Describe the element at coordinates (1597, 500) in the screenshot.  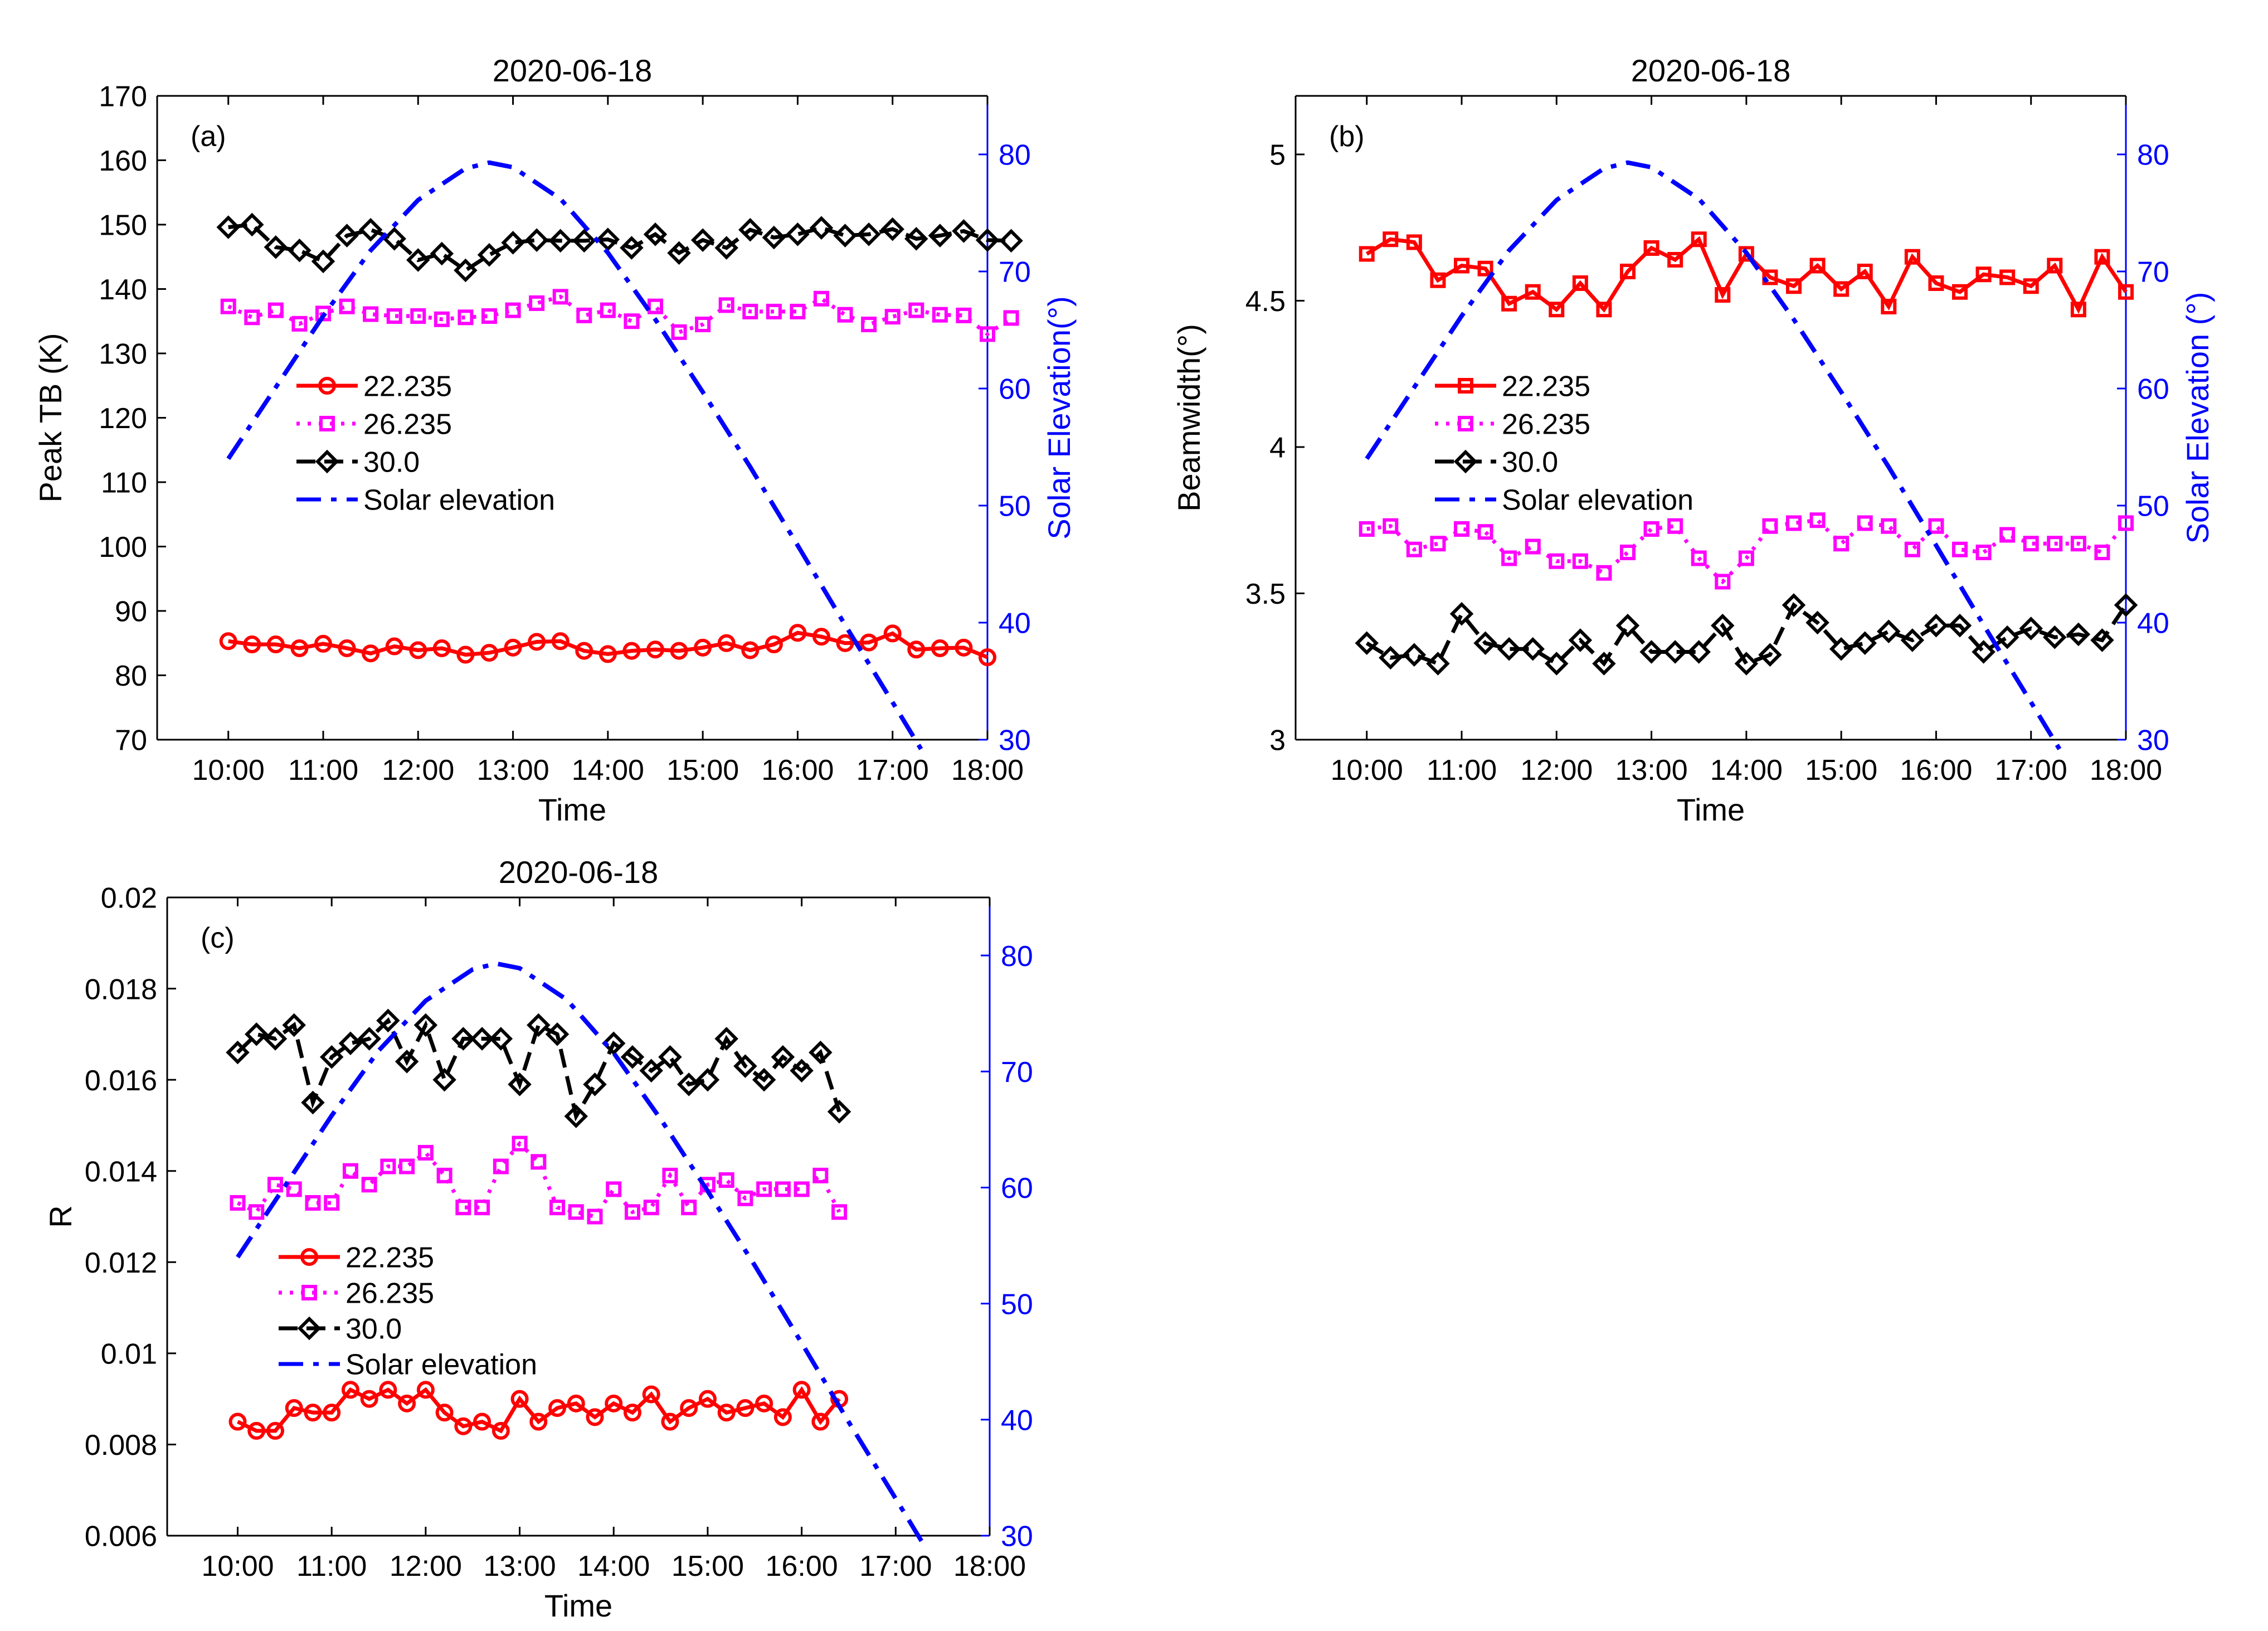
I see `legend-label: Solar elevation` at that location.